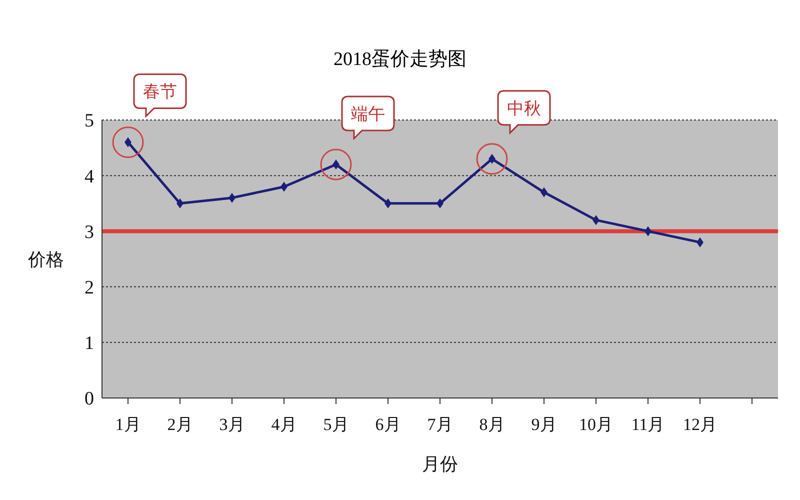 The width and height of the screenshot is (800, 500). Describe the element at coordinates (89, 288) in the screenshot. I see `y-tick-label: 2` at that location.